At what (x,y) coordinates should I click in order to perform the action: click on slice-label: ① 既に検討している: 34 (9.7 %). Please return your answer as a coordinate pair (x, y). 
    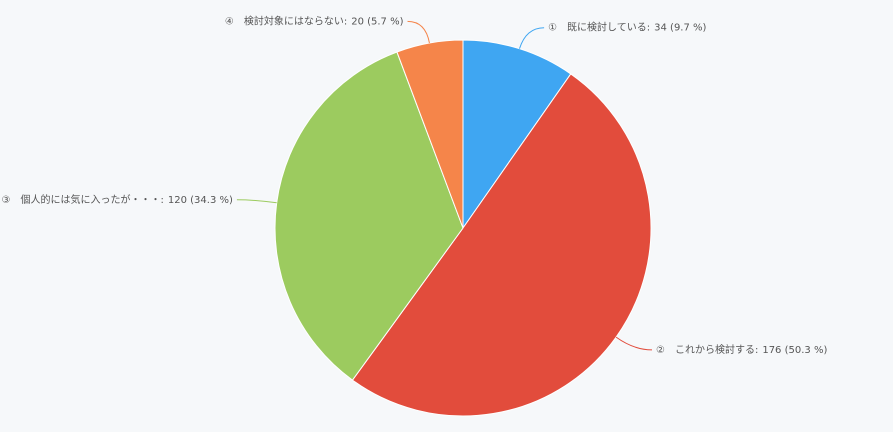
    Looking at the image, I should click on (627, 27).